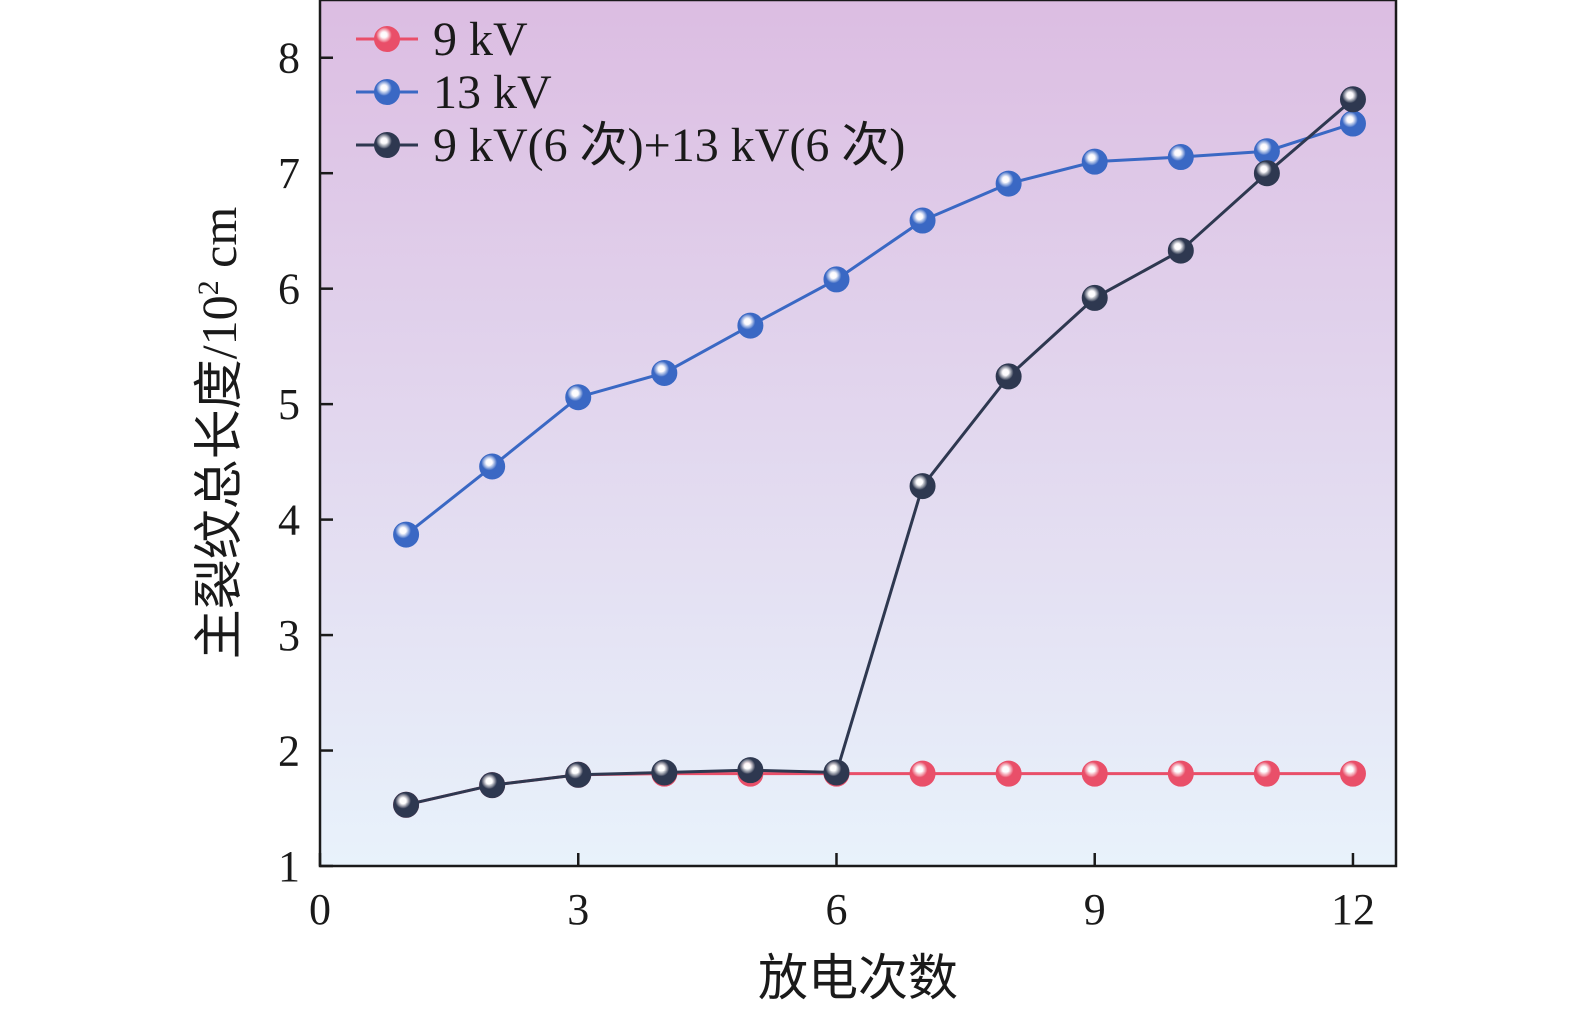 The image size is (1575, 1009). I want to click on x-tick-label: 3, so click(578, 909).